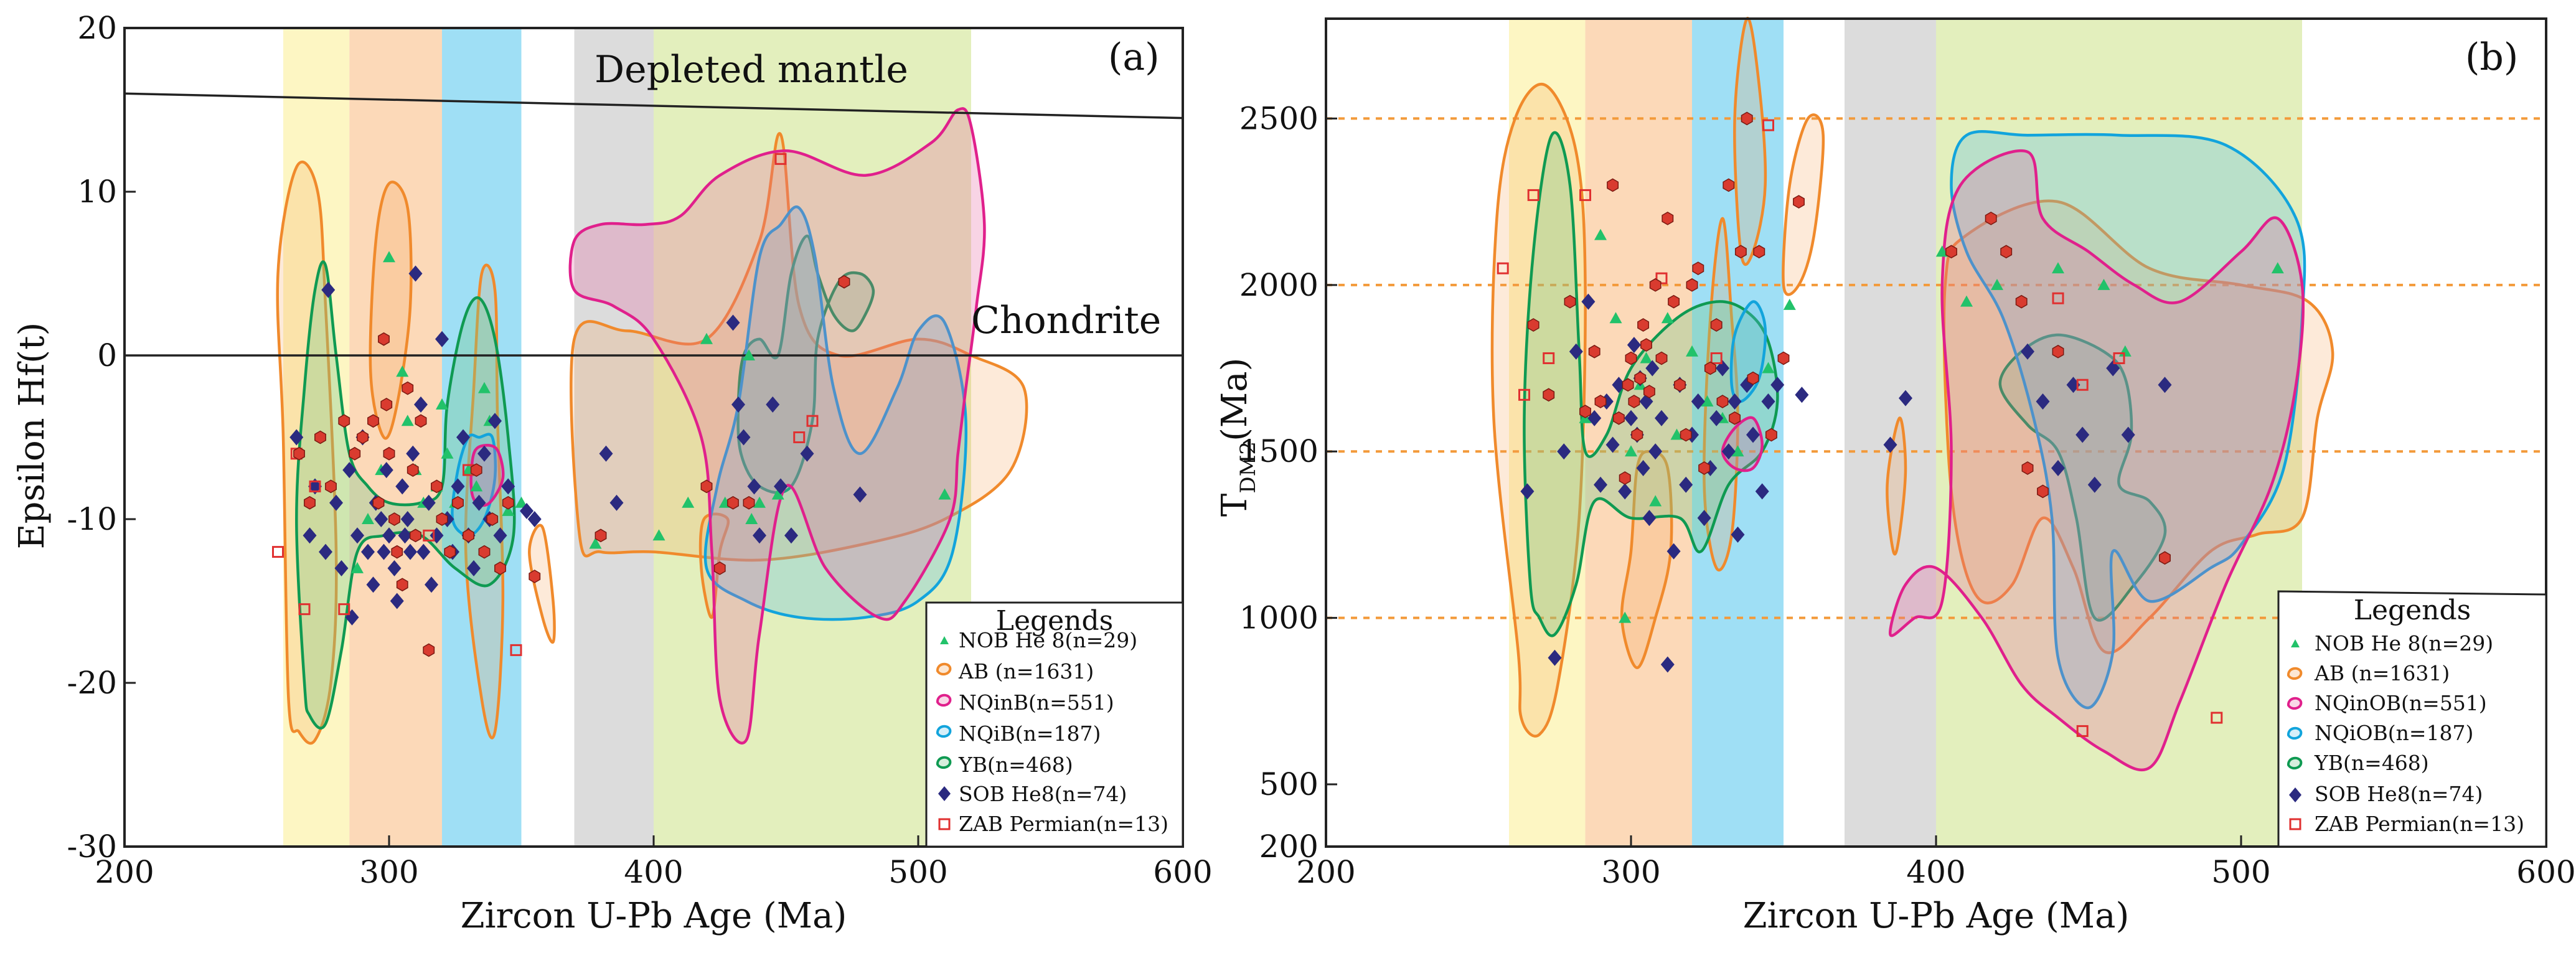 The width and height of the screenshot is (2576, 958). What do you see at coordinates (1026, 671) in the screenshot?
I see `panel-a-legend-label: AB (n=1631)` at bounding box center [1026, 671].